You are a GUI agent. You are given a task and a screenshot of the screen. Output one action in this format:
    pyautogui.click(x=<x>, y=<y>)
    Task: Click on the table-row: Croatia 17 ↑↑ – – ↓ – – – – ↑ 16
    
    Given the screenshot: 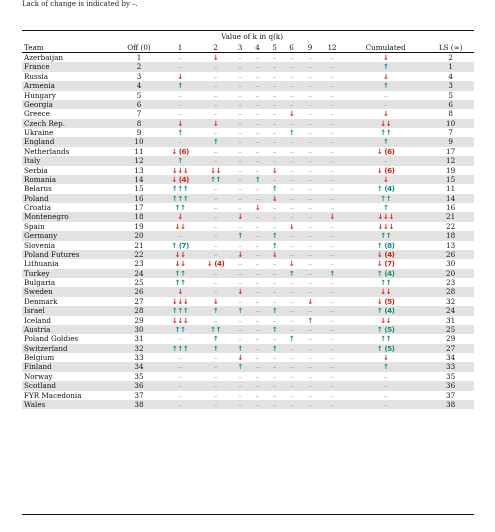 What is the action you would take?
    pyautogui.click(x=248, y=207)
    